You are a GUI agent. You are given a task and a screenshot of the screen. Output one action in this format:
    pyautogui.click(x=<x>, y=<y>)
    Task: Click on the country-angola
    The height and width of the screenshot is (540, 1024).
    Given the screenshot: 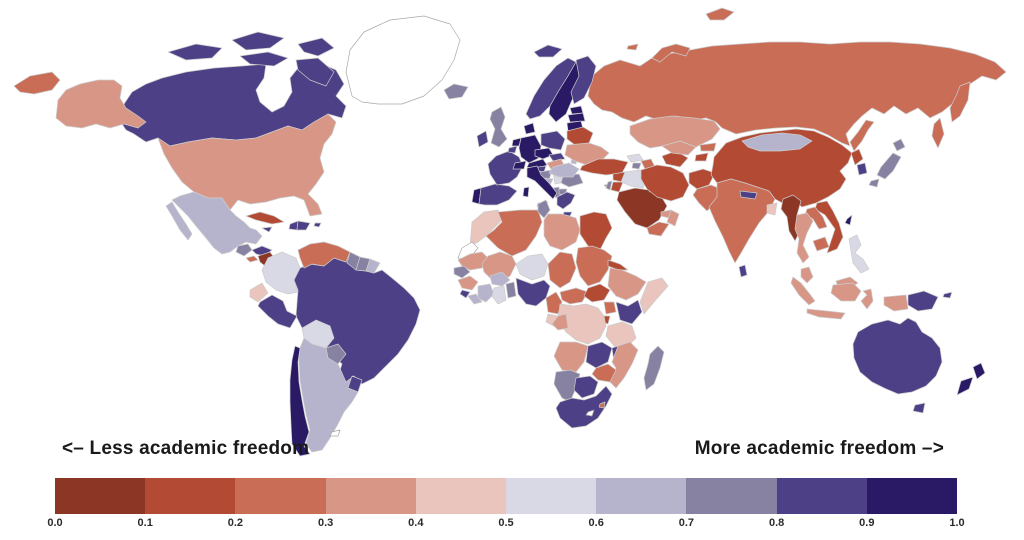 What is the action you would take?
    pyautogui.click(x=571, y=357)
    